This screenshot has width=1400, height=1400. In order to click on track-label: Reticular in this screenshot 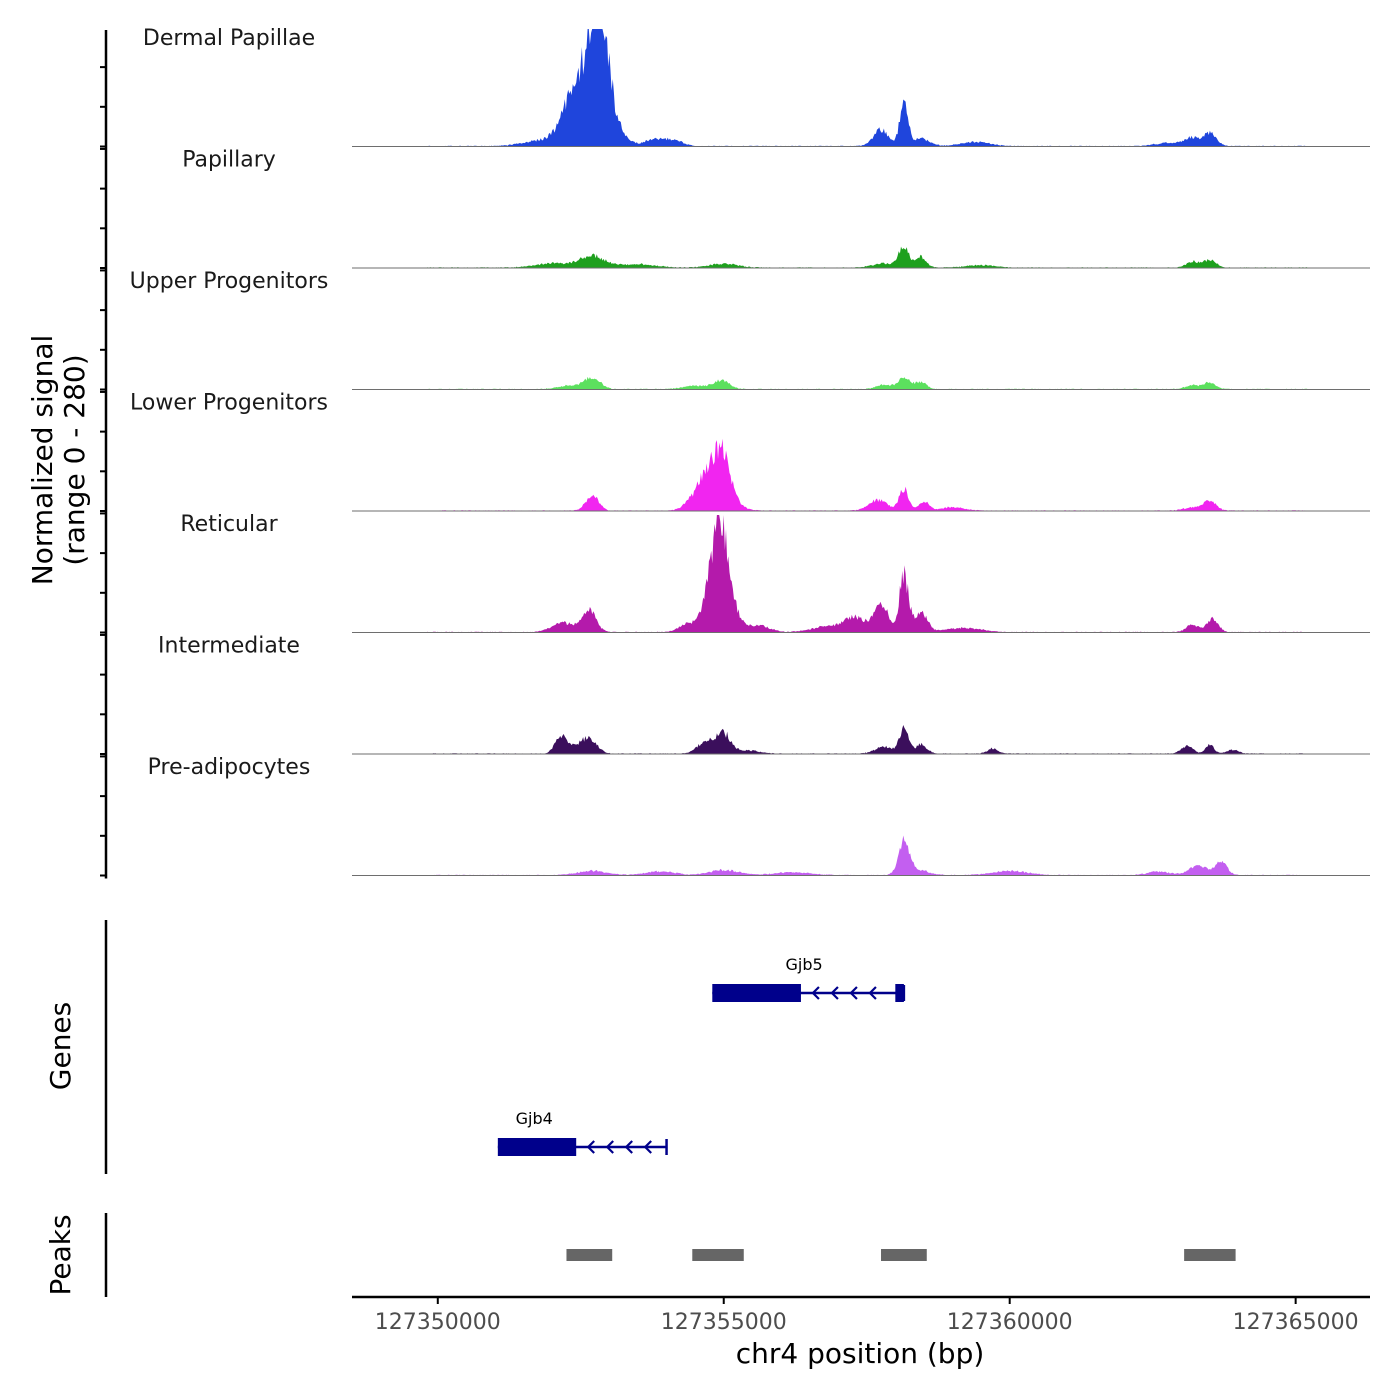, I will do `click(229, 524)`.